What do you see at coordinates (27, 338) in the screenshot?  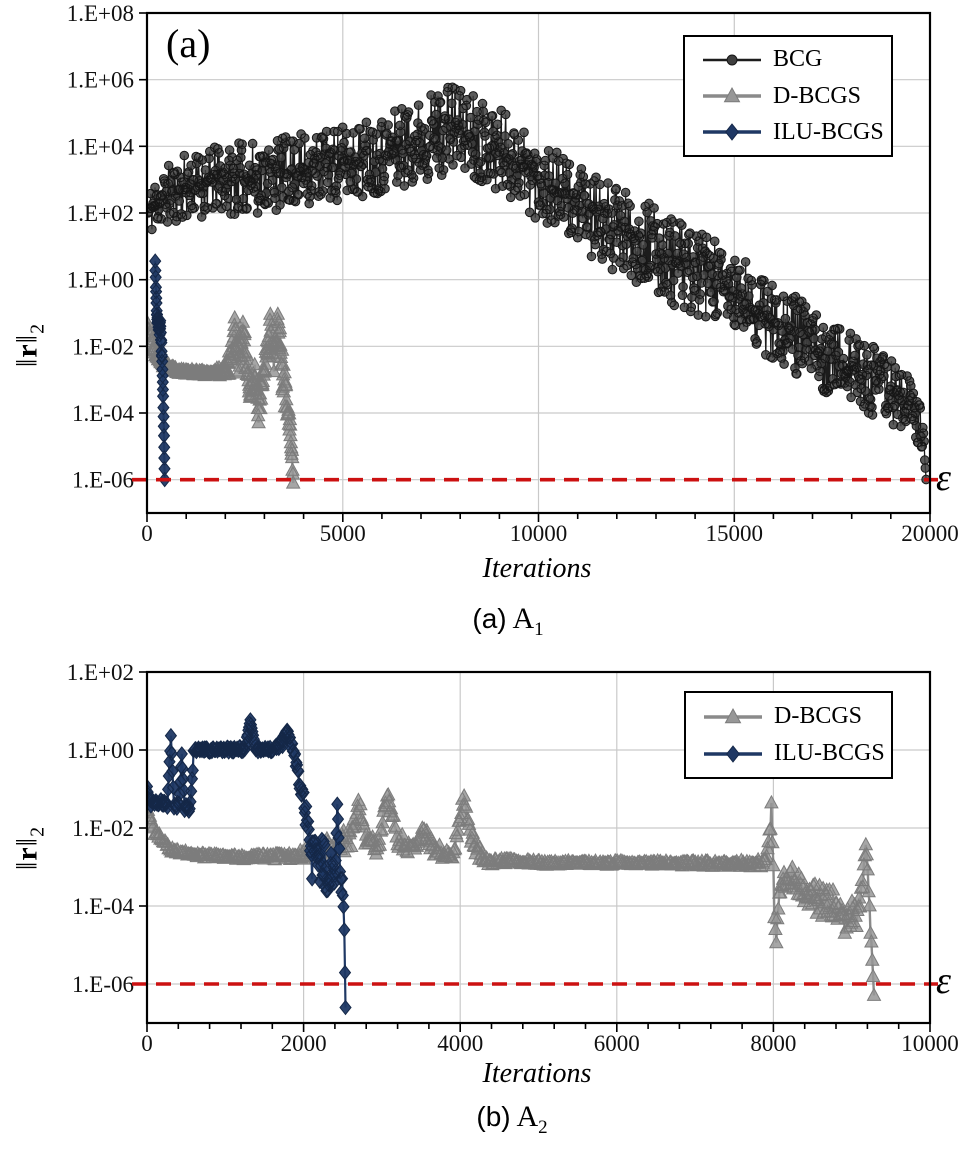 I see `y-axis-label-a-bar2: ‖` at bounding box center [27, 338].